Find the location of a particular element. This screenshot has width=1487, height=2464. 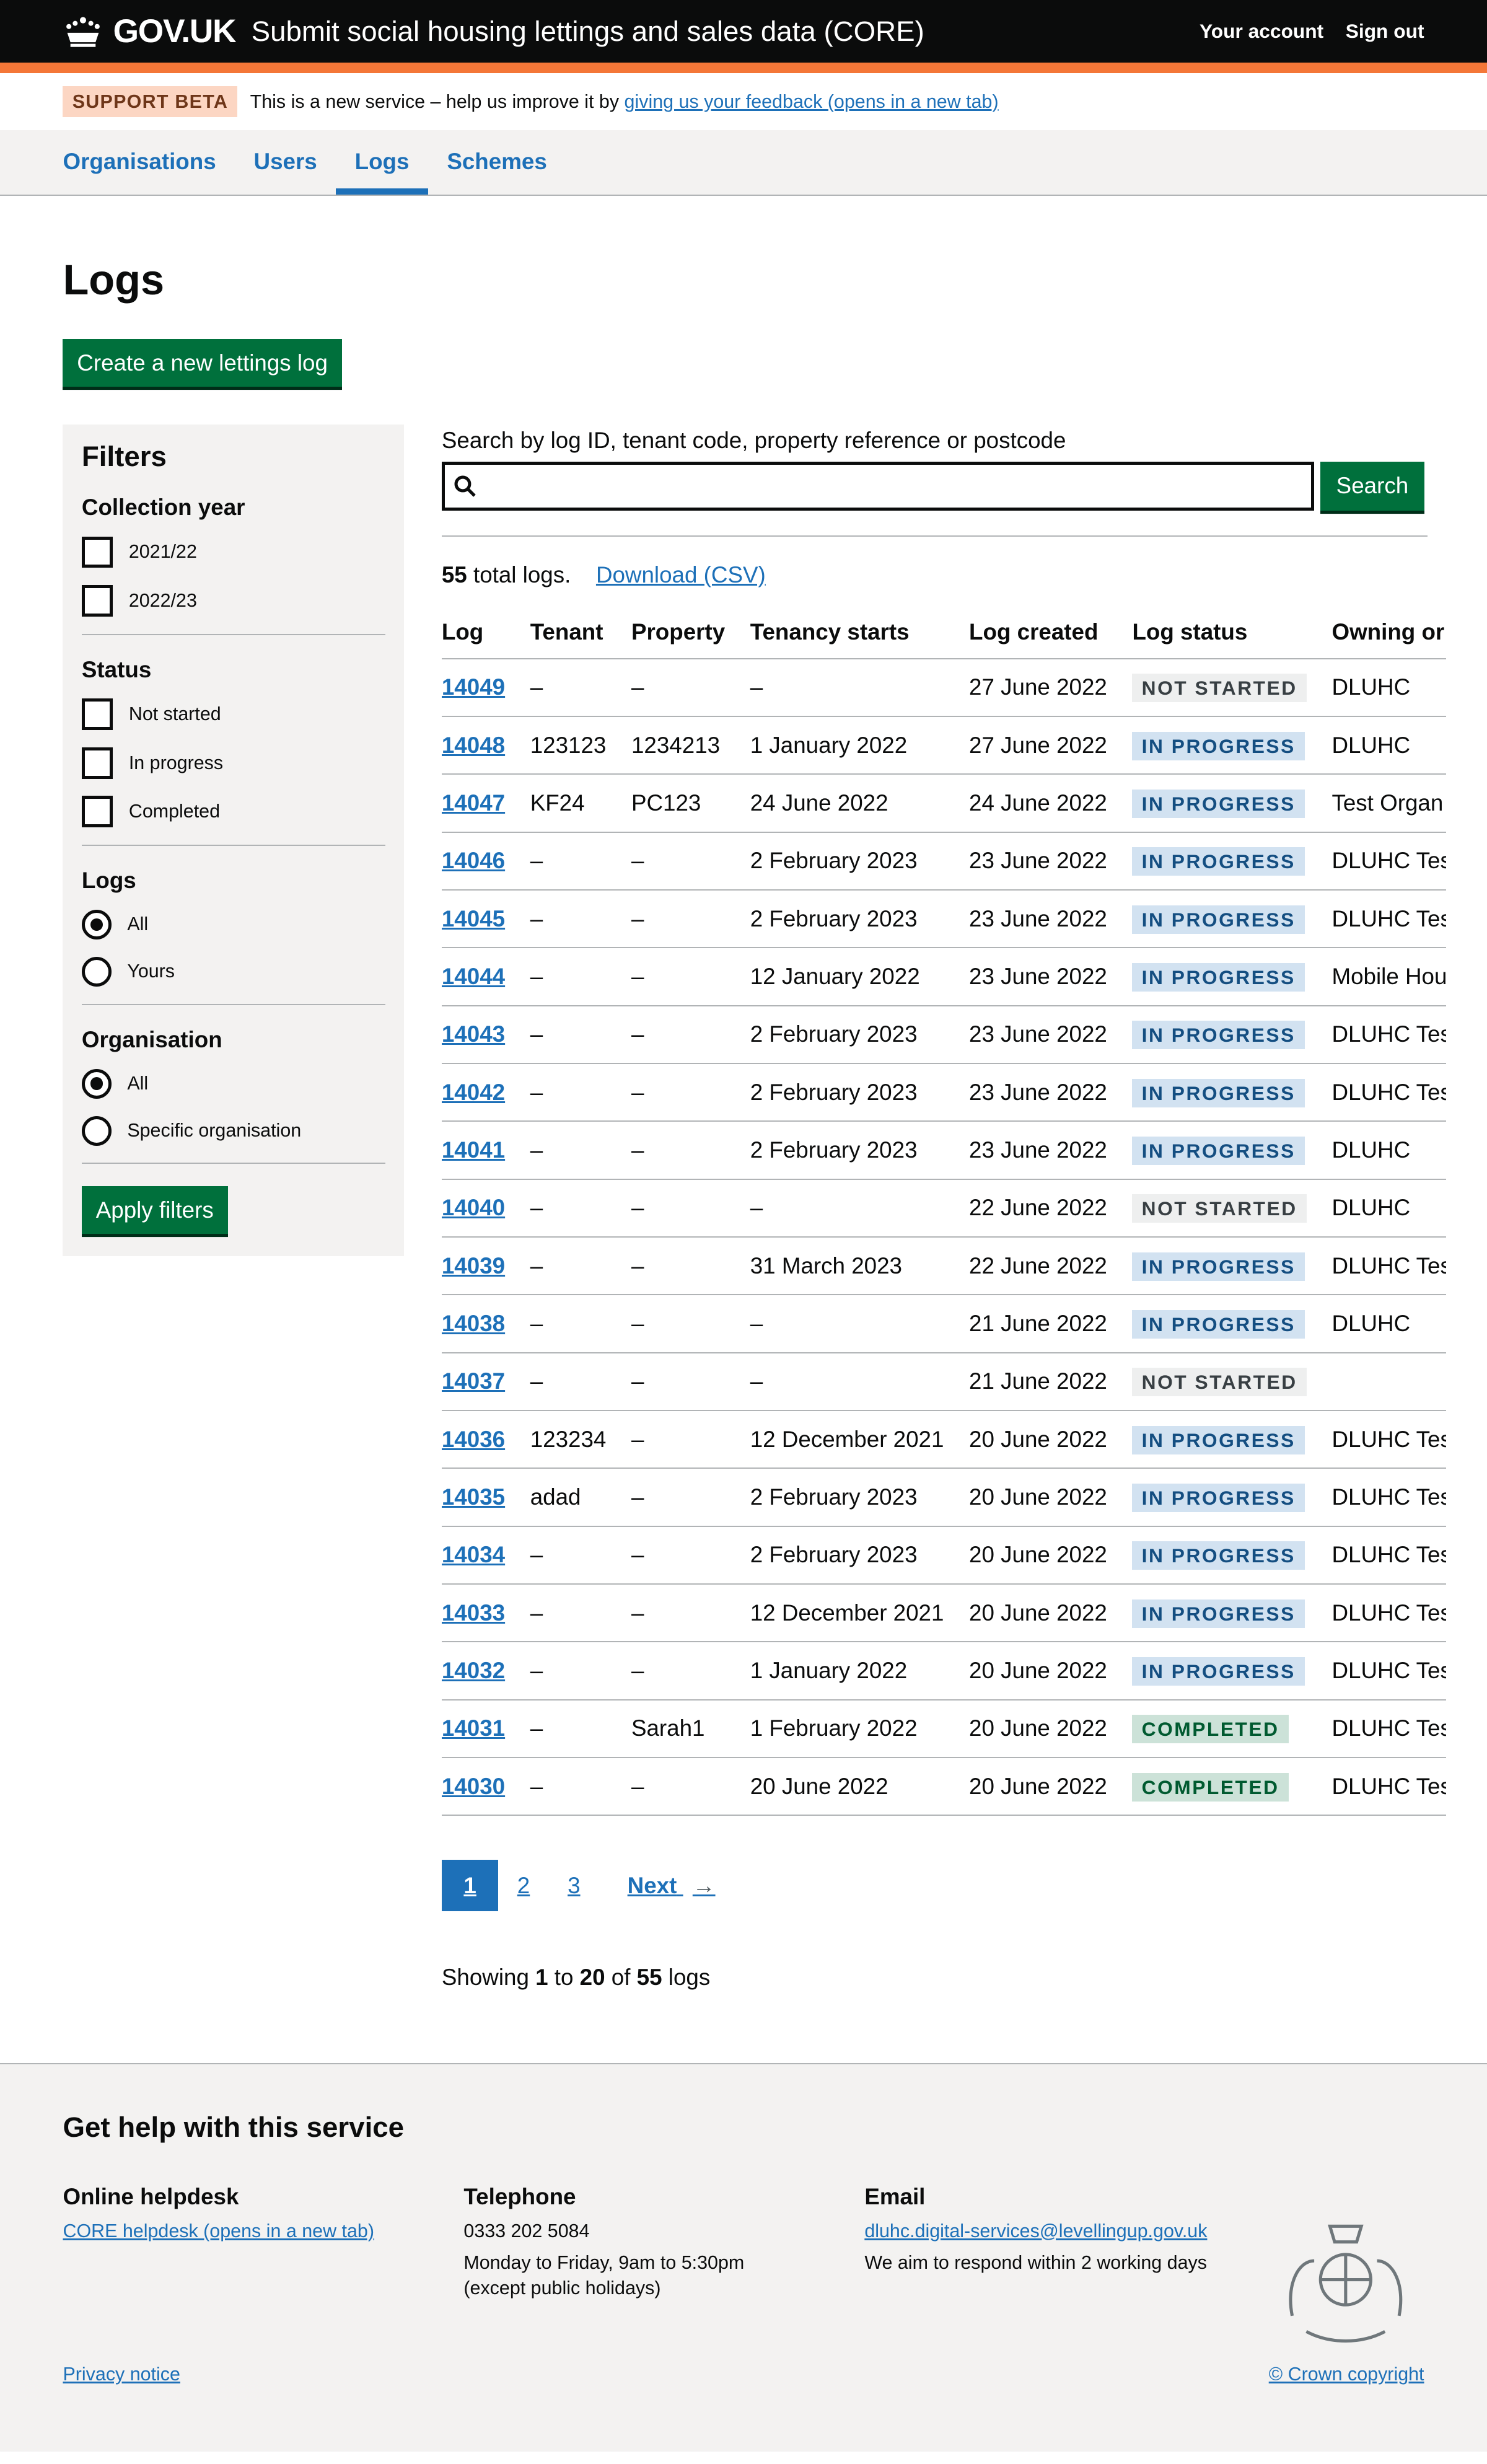

log-id-link: 14046 is located at coordinates (473, 861).